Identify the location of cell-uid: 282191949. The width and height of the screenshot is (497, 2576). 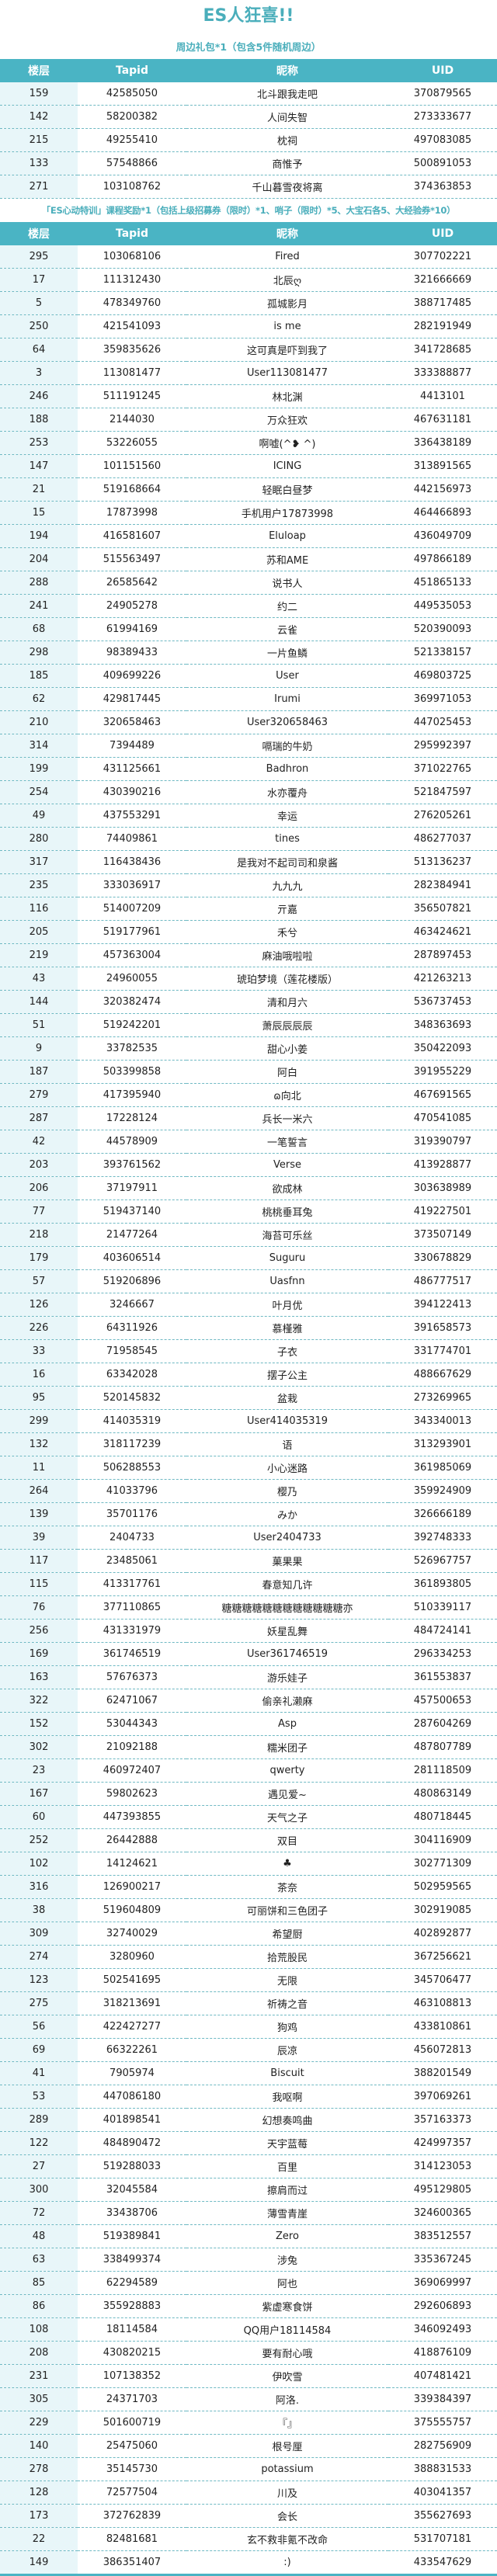
(442, 326).